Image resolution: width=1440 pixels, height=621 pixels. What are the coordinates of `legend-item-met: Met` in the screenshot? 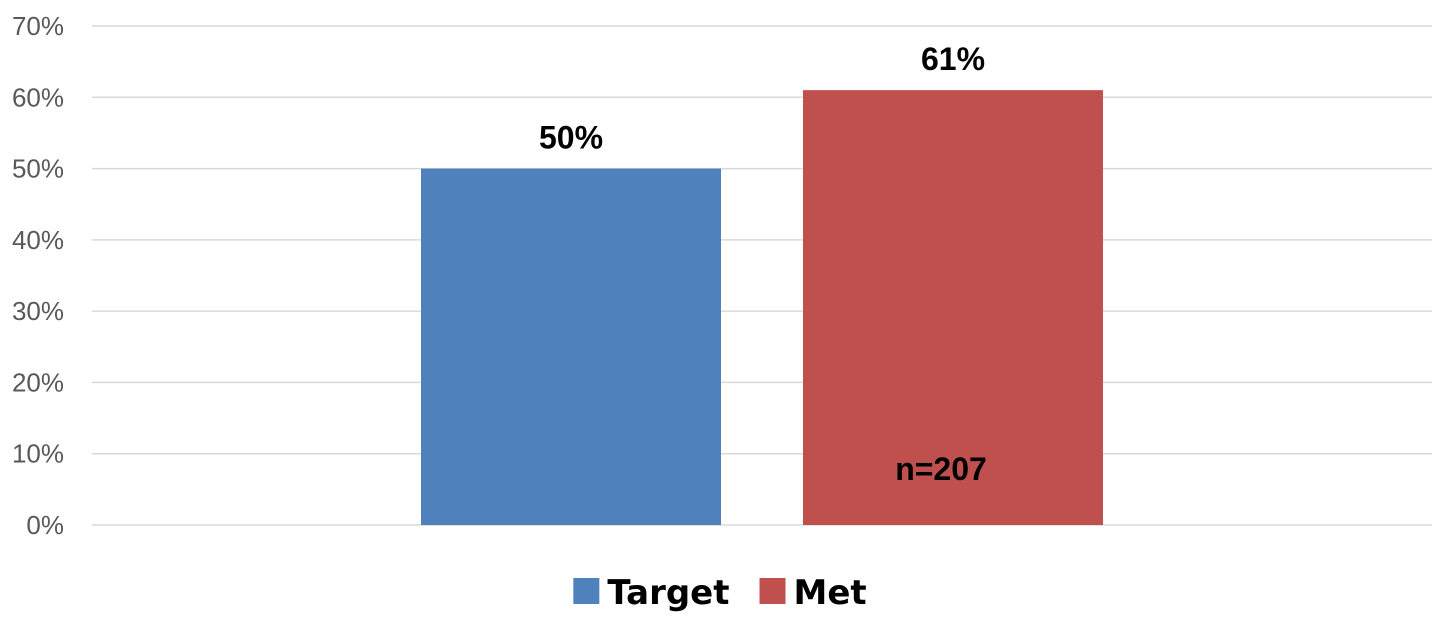 It's located at (813, 593).